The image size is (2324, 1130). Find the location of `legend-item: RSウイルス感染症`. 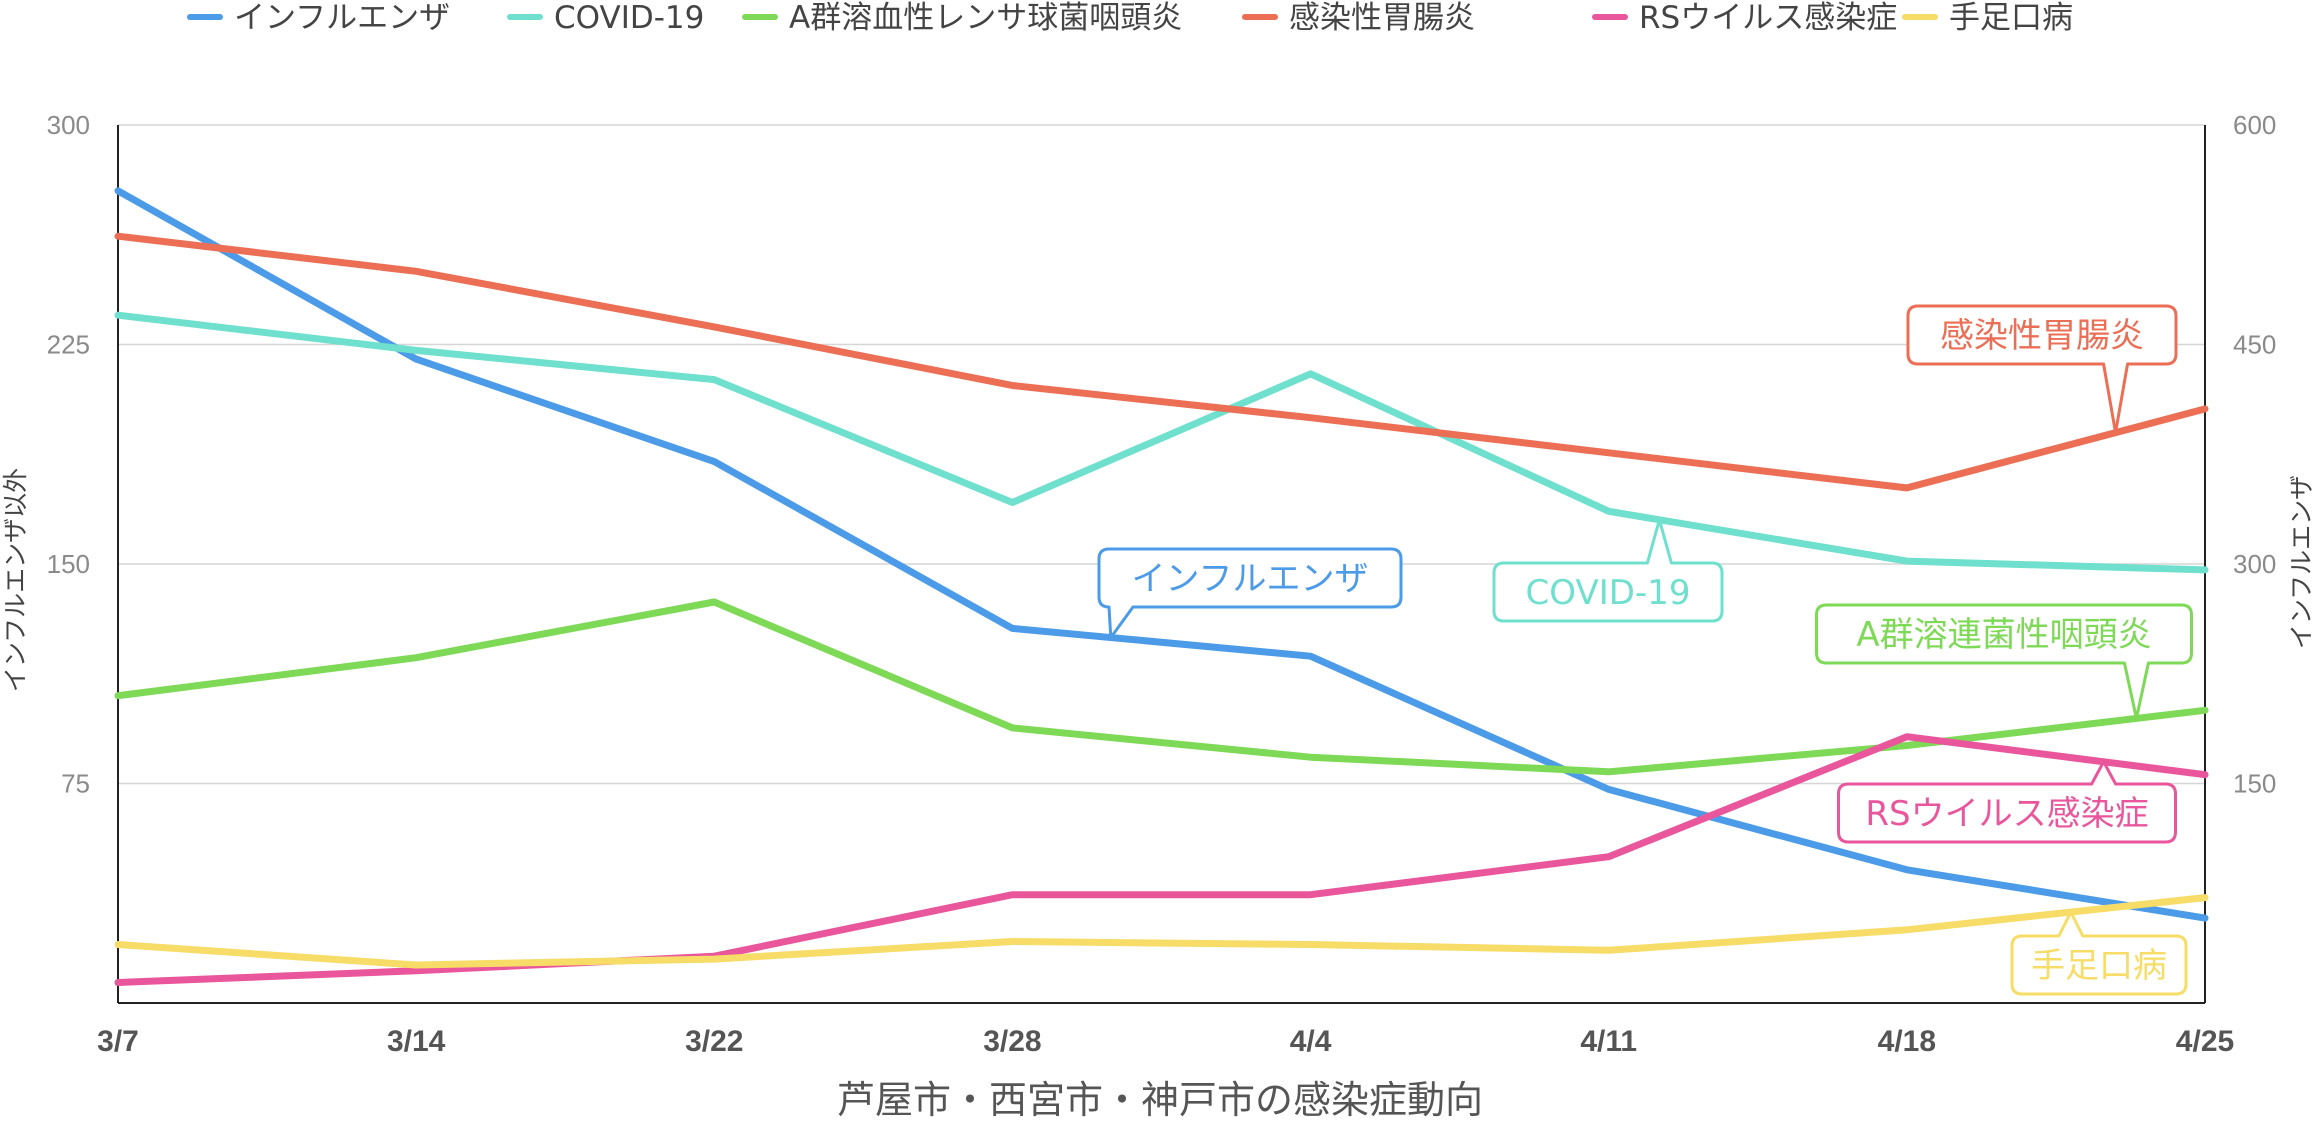

legend-item: RSウイルス感染症 is located at coordinates (1744, 18).